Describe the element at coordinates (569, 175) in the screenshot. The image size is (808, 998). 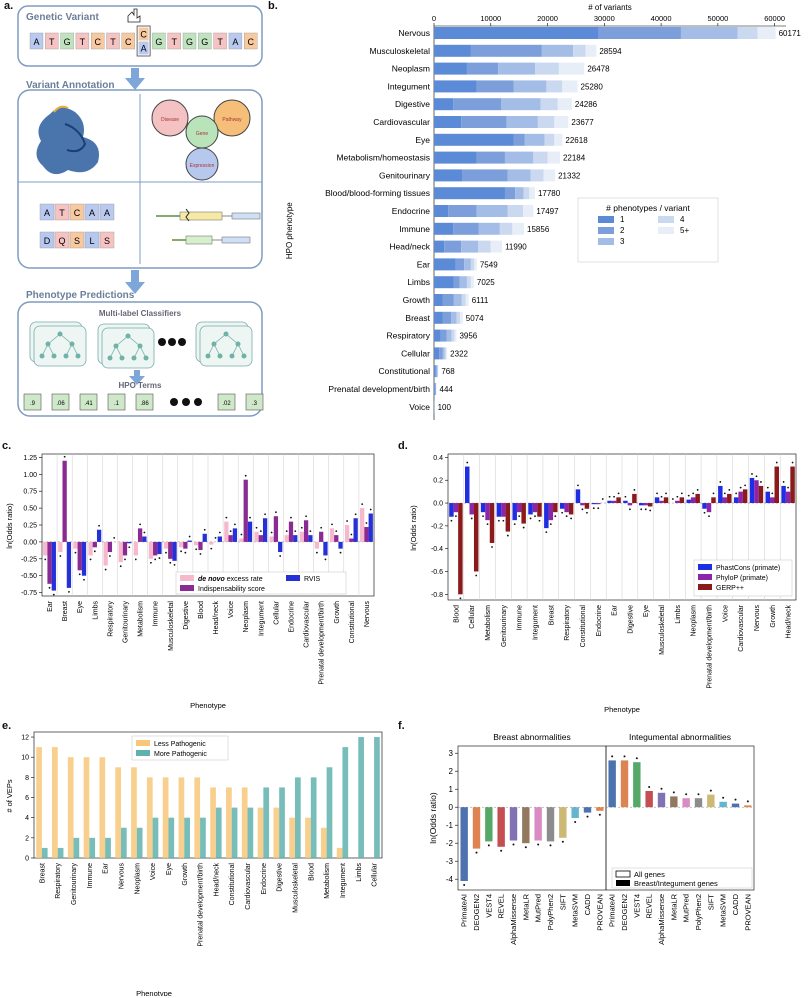
I see `b-total-label: 21332` at that location.